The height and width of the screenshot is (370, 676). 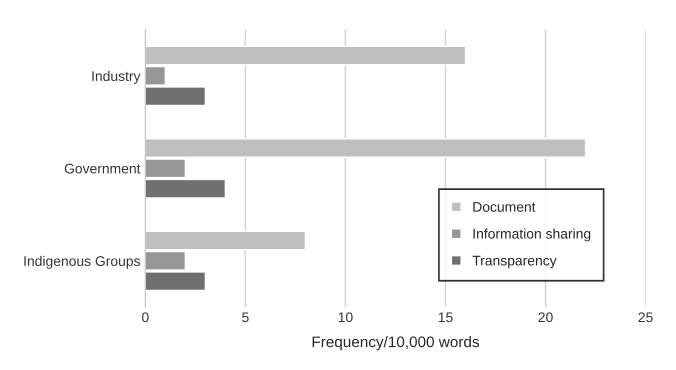 I want to click on x-tick-label: 20, so click(x=545, y=317).